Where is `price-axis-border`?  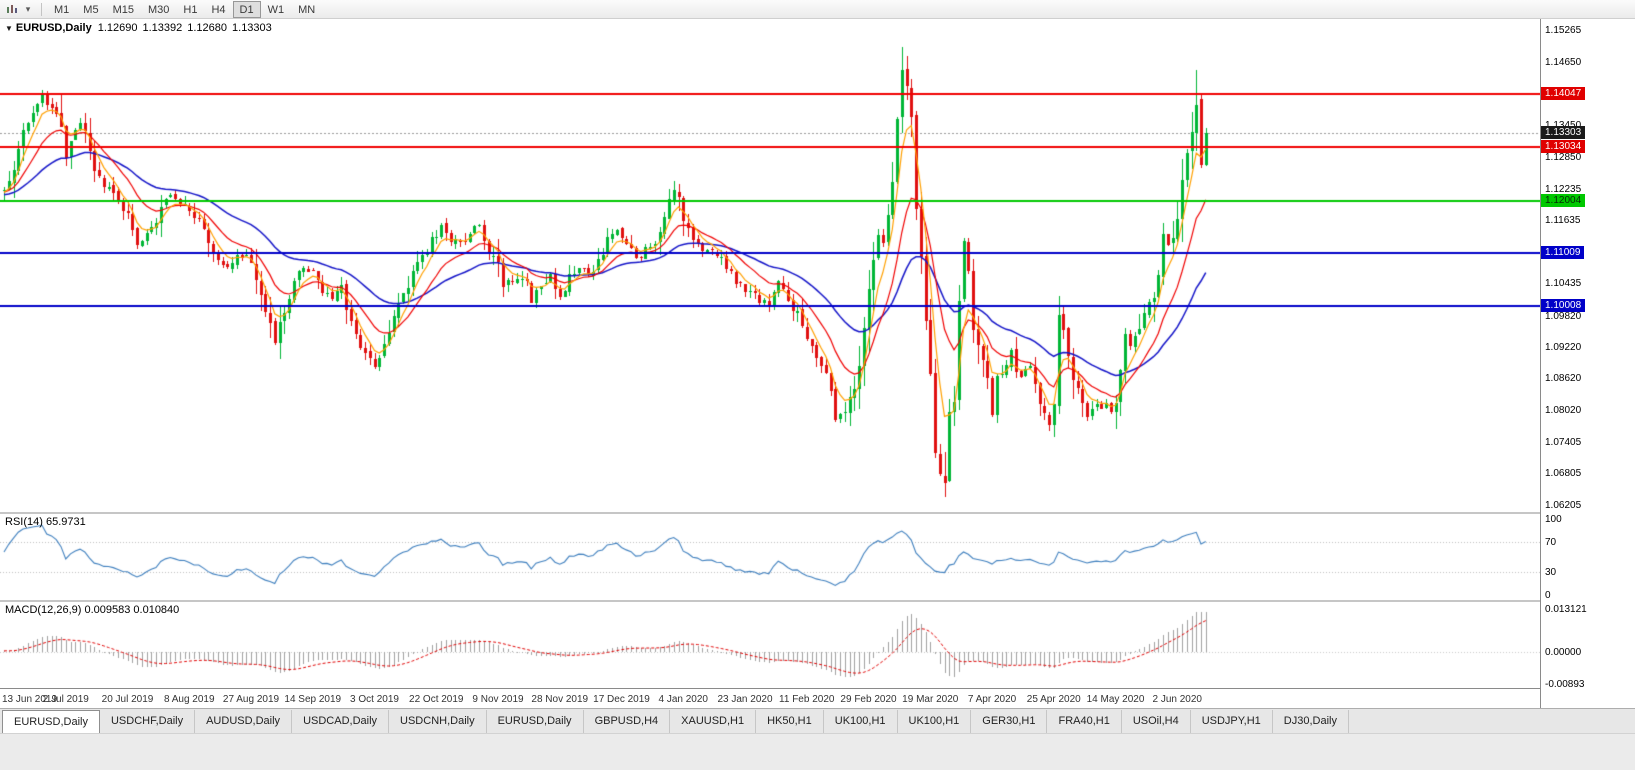
price-axis-border is located at coordinates (1540, 363).